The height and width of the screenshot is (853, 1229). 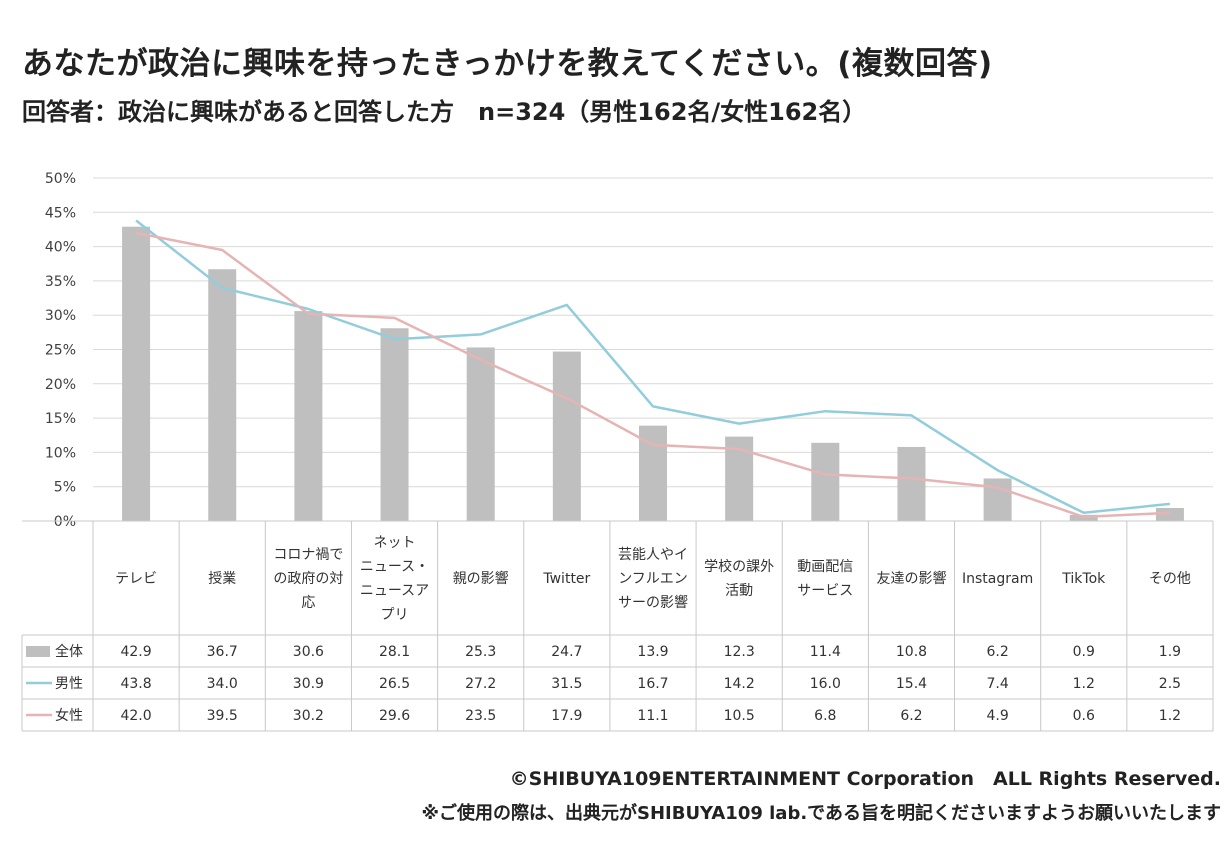 I want to click on y-tick-label: 0%, so click(x=65, y=522).